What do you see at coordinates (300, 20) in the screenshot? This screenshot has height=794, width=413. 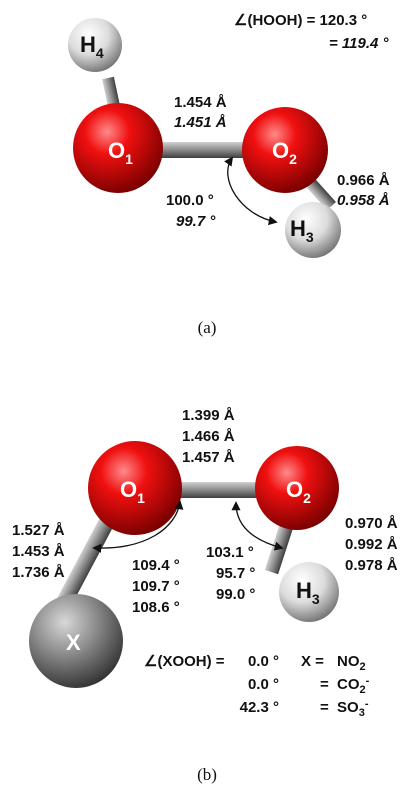 I see `dihedral-line-1: ∠(HOOH) = 120.3 °` at bounding box center [300, 20].